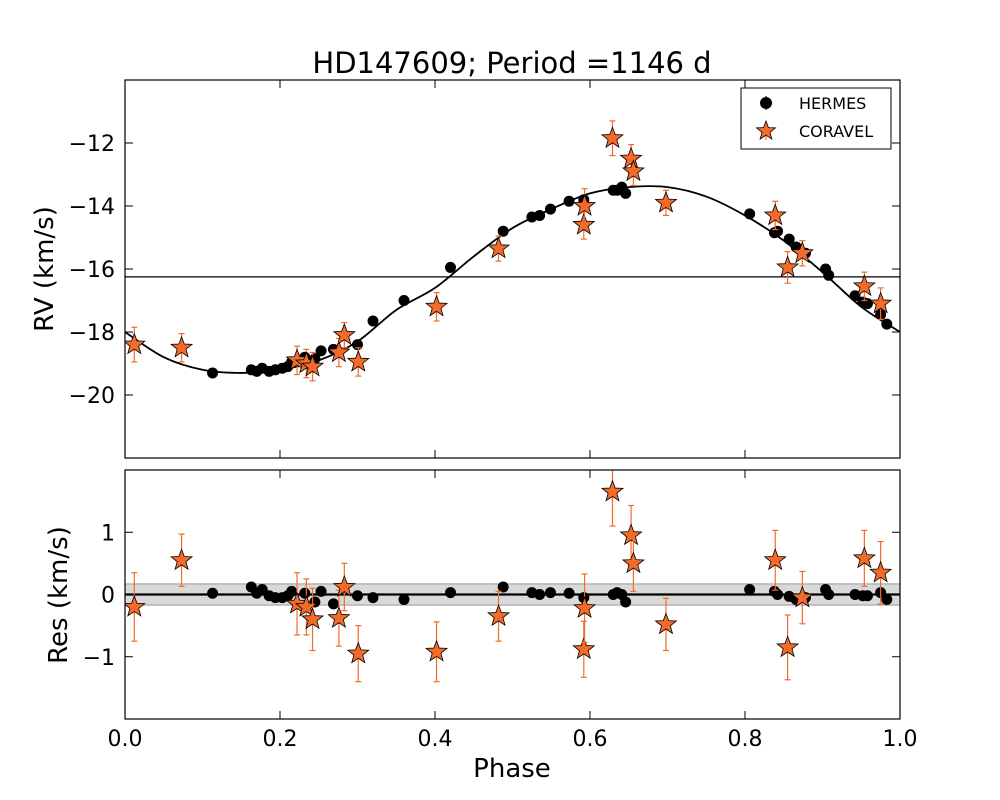  I want to click on phase-axis-label: Phase, so click(512, 769).